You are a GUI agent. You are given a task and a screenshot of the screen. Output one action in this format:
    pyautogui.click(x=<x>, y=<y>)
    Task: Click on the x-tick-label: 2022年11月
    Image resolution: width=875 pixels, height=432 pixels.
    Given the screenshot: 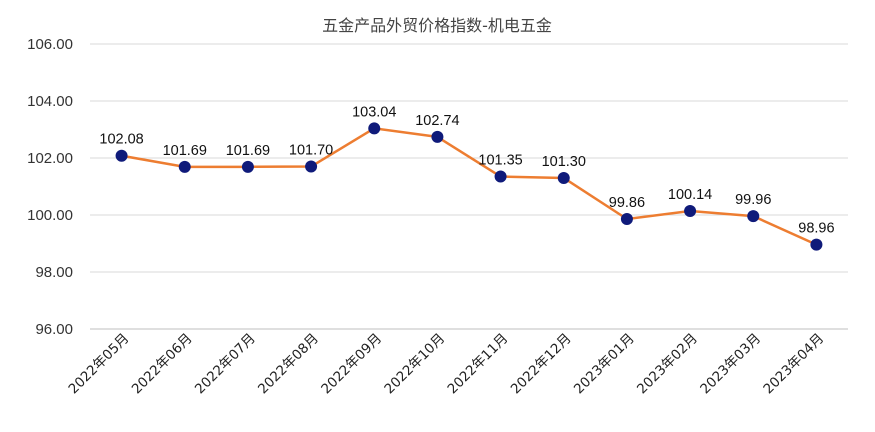 What is the action you would take?
    pyautogui.click(x=478, y=364)
    